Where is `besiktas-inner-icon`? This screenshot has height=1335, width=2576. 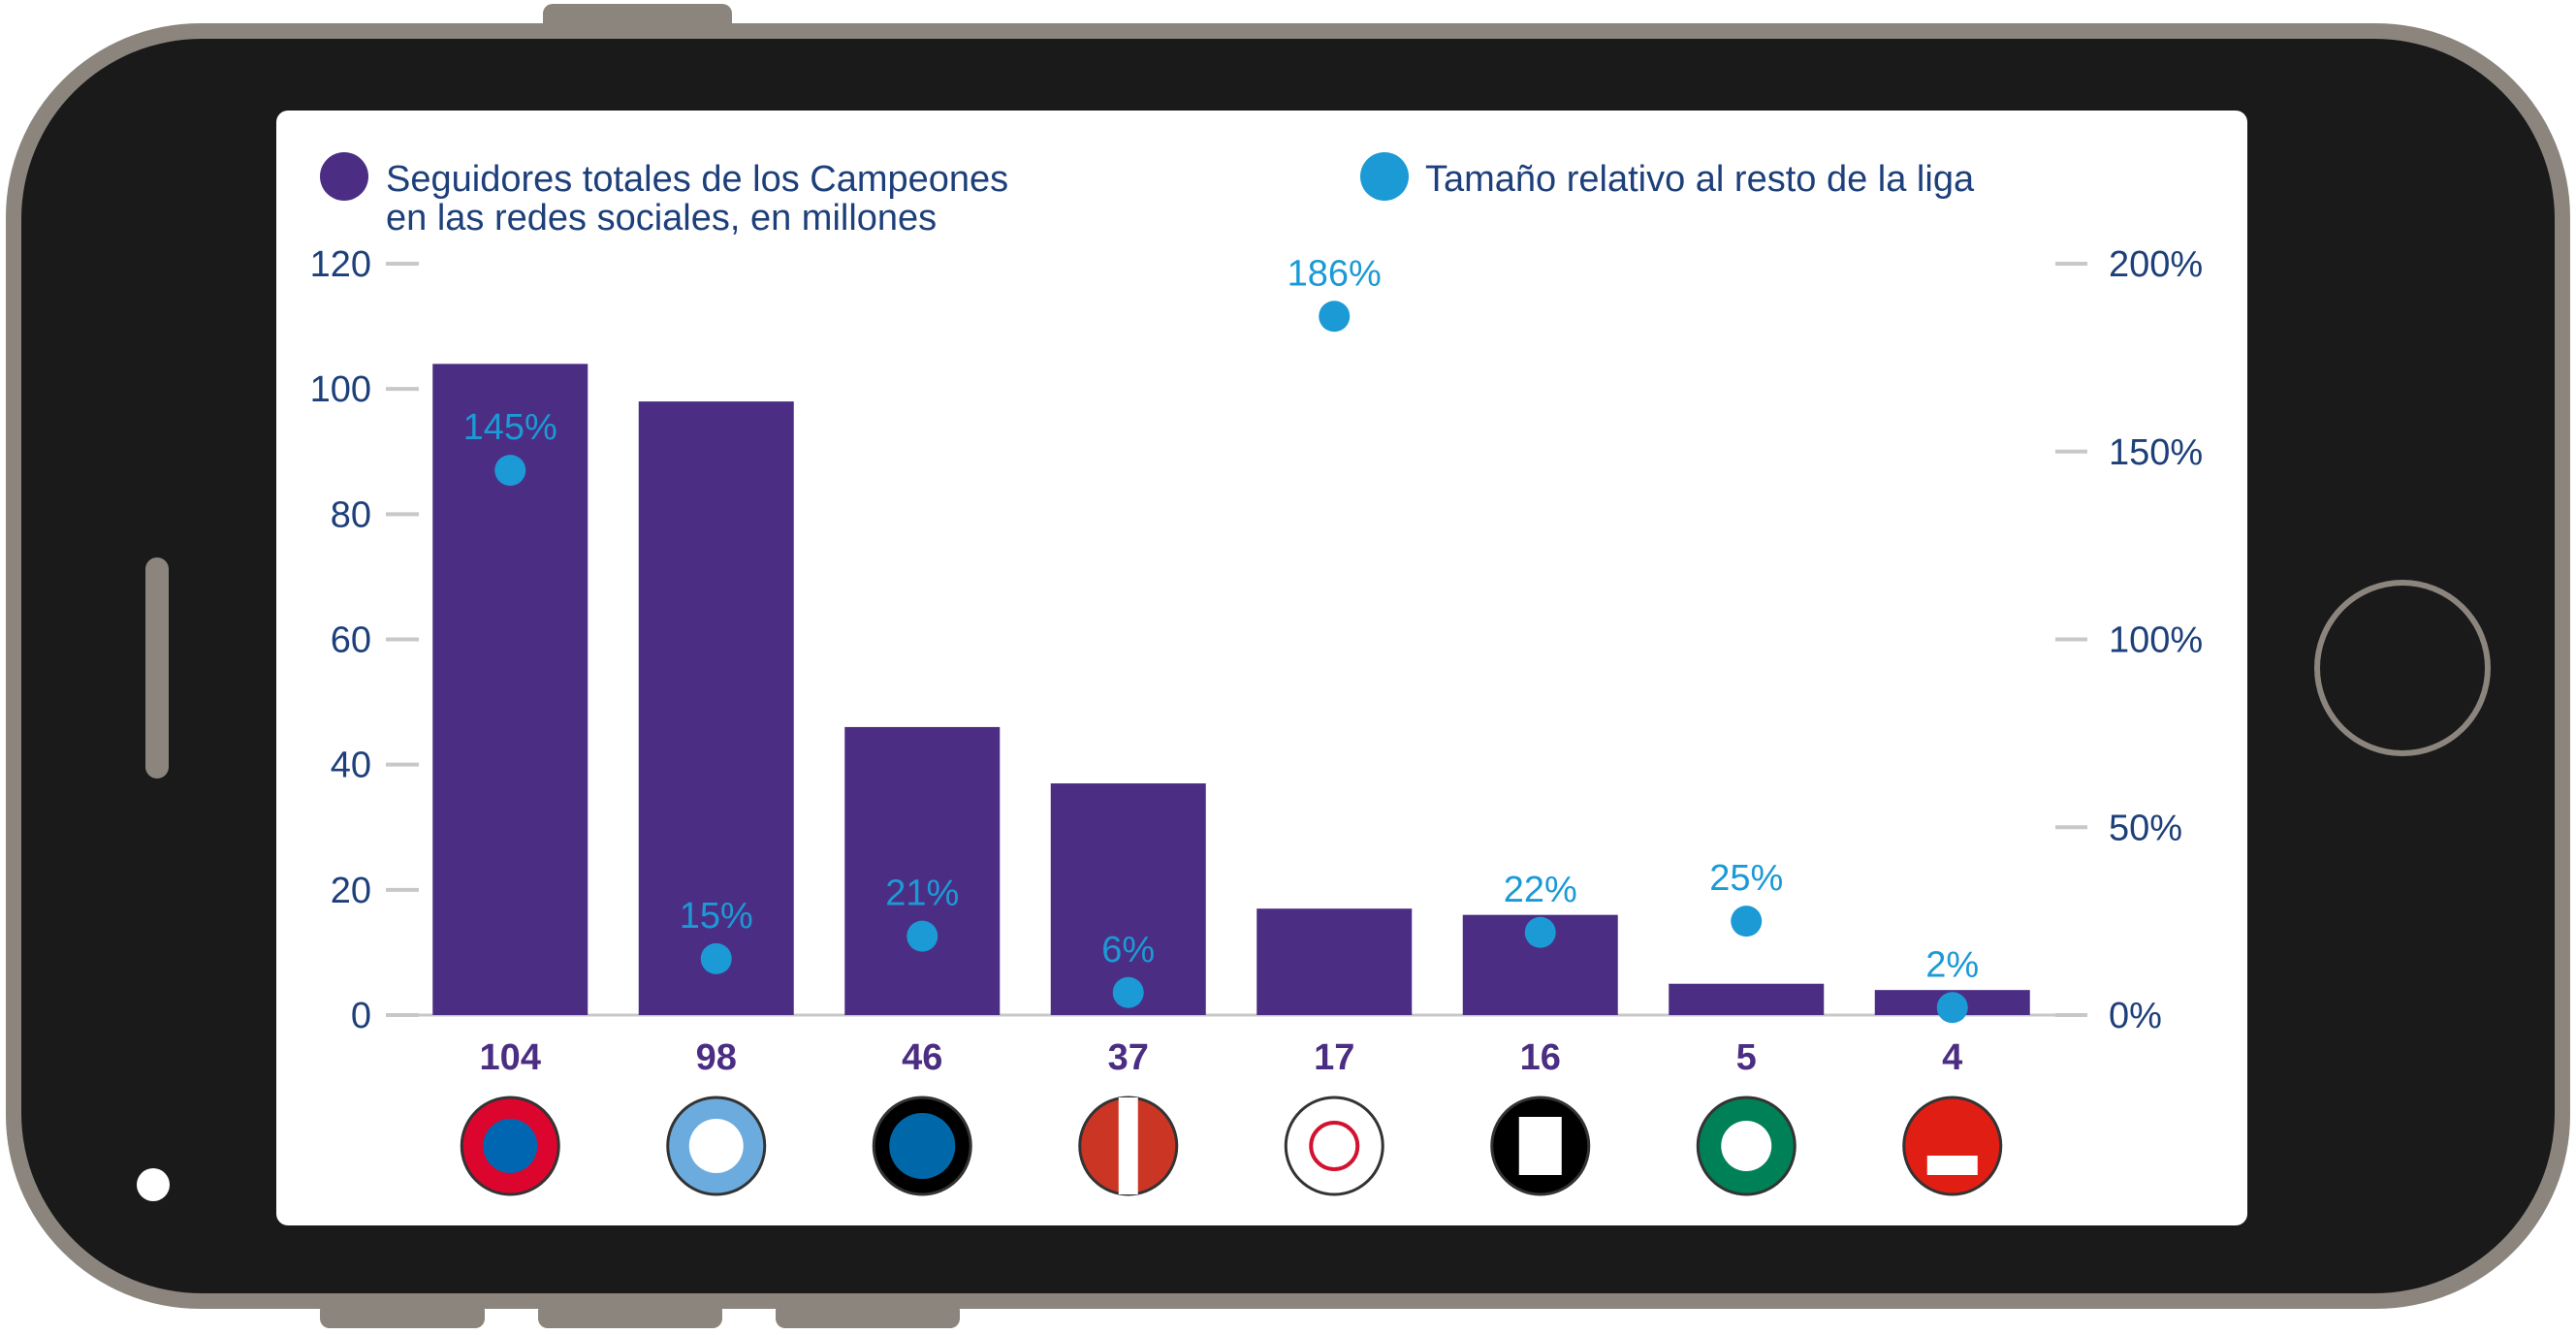
besiktas-inner-icon is located at coordinates (1540, 1146).